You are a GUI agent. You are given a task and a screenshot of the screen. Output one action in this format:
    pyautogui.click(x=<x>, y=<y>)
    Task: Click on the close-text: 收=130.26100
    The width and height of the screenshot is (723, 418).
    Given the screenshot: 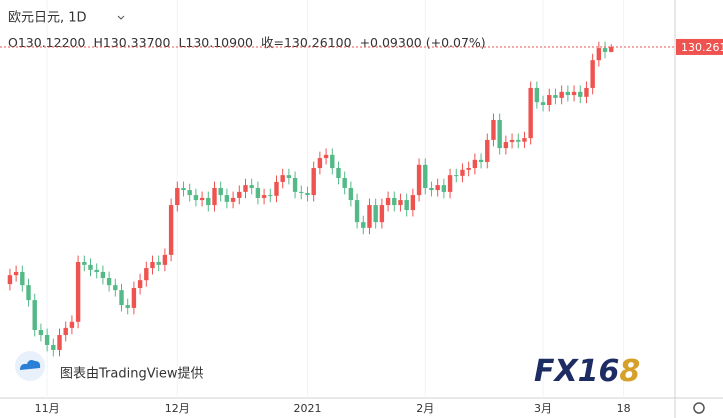 What is the action you would take?
    pyautogui.click(x=306, y=42)
    